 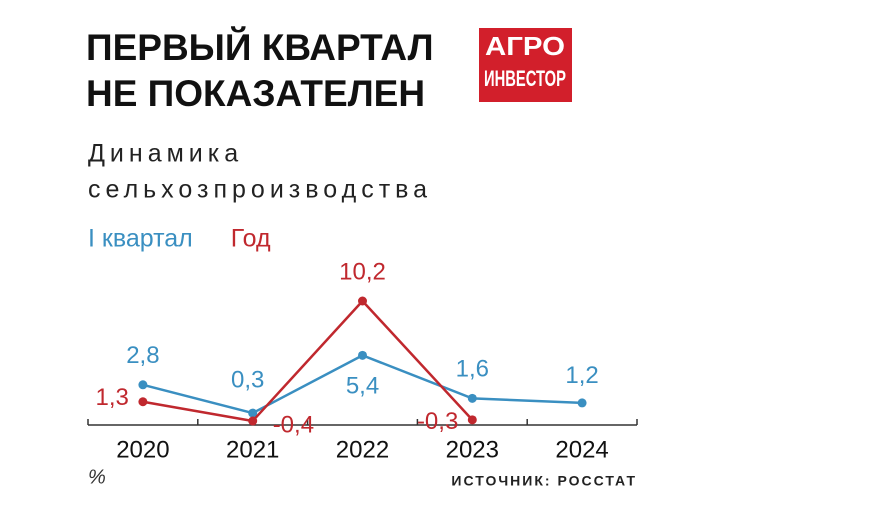 What do you see at coordinates (251, 239) in the screenshot?
I see `legend-label: Год` at bounding box center [251, 239].